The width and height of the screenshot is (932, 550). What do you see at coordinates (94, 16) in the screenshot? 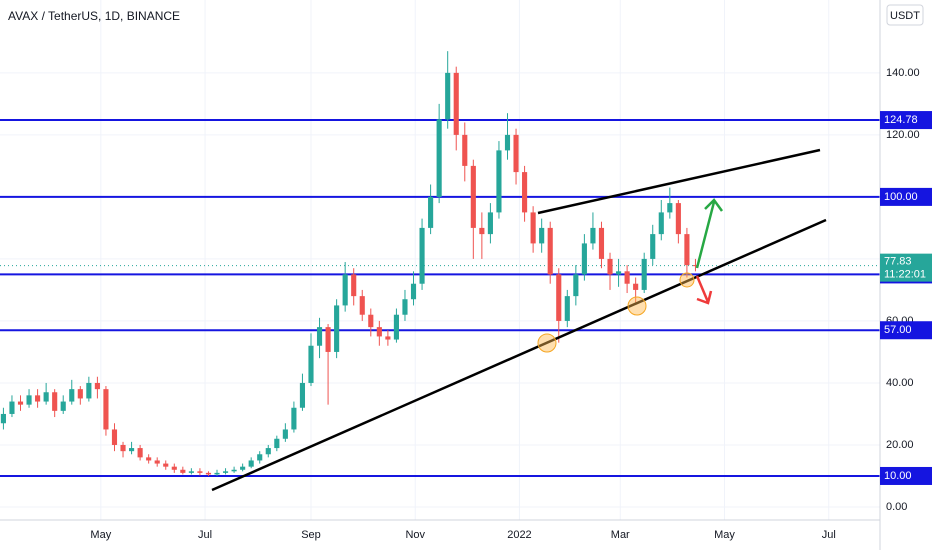
I see `chart-title: AVAX / TetherUS, 1D, BINANCE` at bounding box center [94, 16].